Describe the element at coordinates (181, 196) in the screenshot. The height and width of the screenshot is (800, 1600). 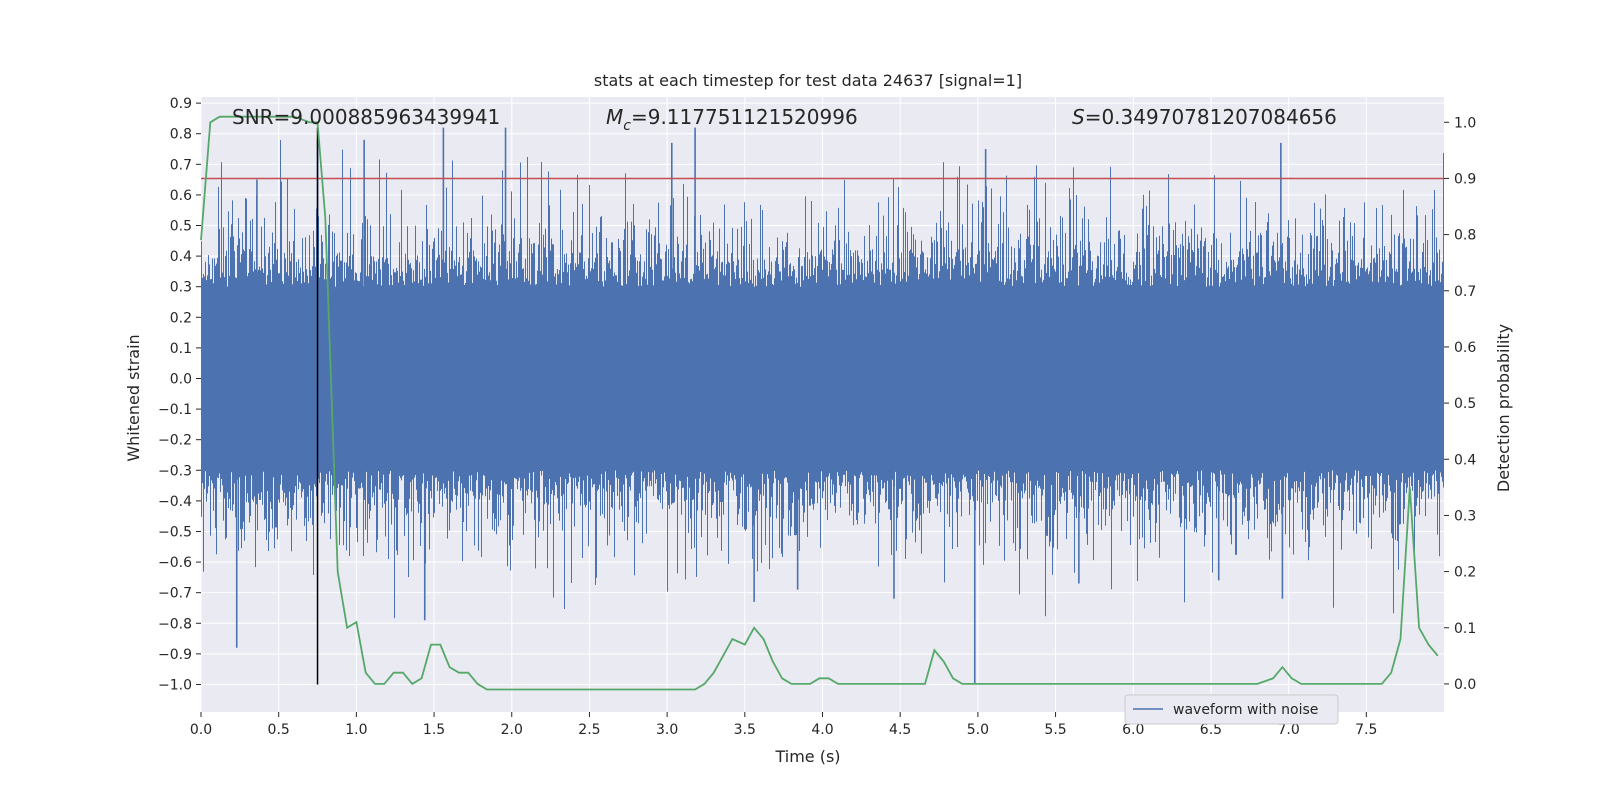
I see `y-tick-label: 0.6` at that location.